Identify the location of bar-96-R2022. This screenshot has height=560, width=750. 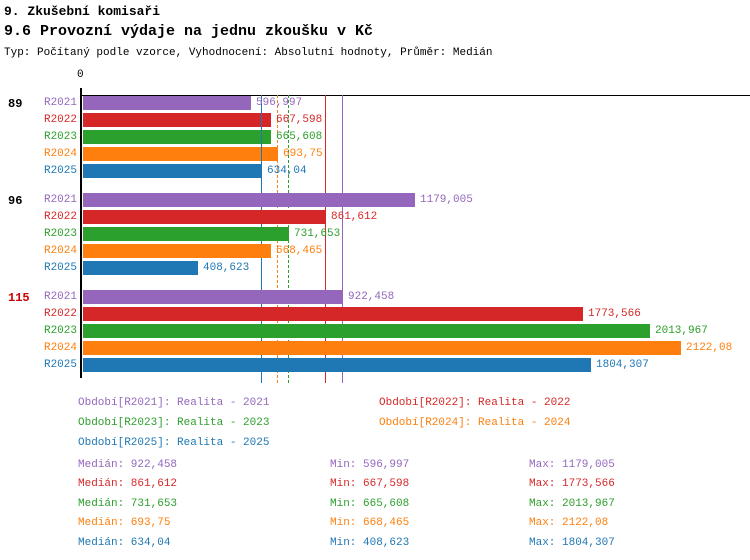
(204, 217).